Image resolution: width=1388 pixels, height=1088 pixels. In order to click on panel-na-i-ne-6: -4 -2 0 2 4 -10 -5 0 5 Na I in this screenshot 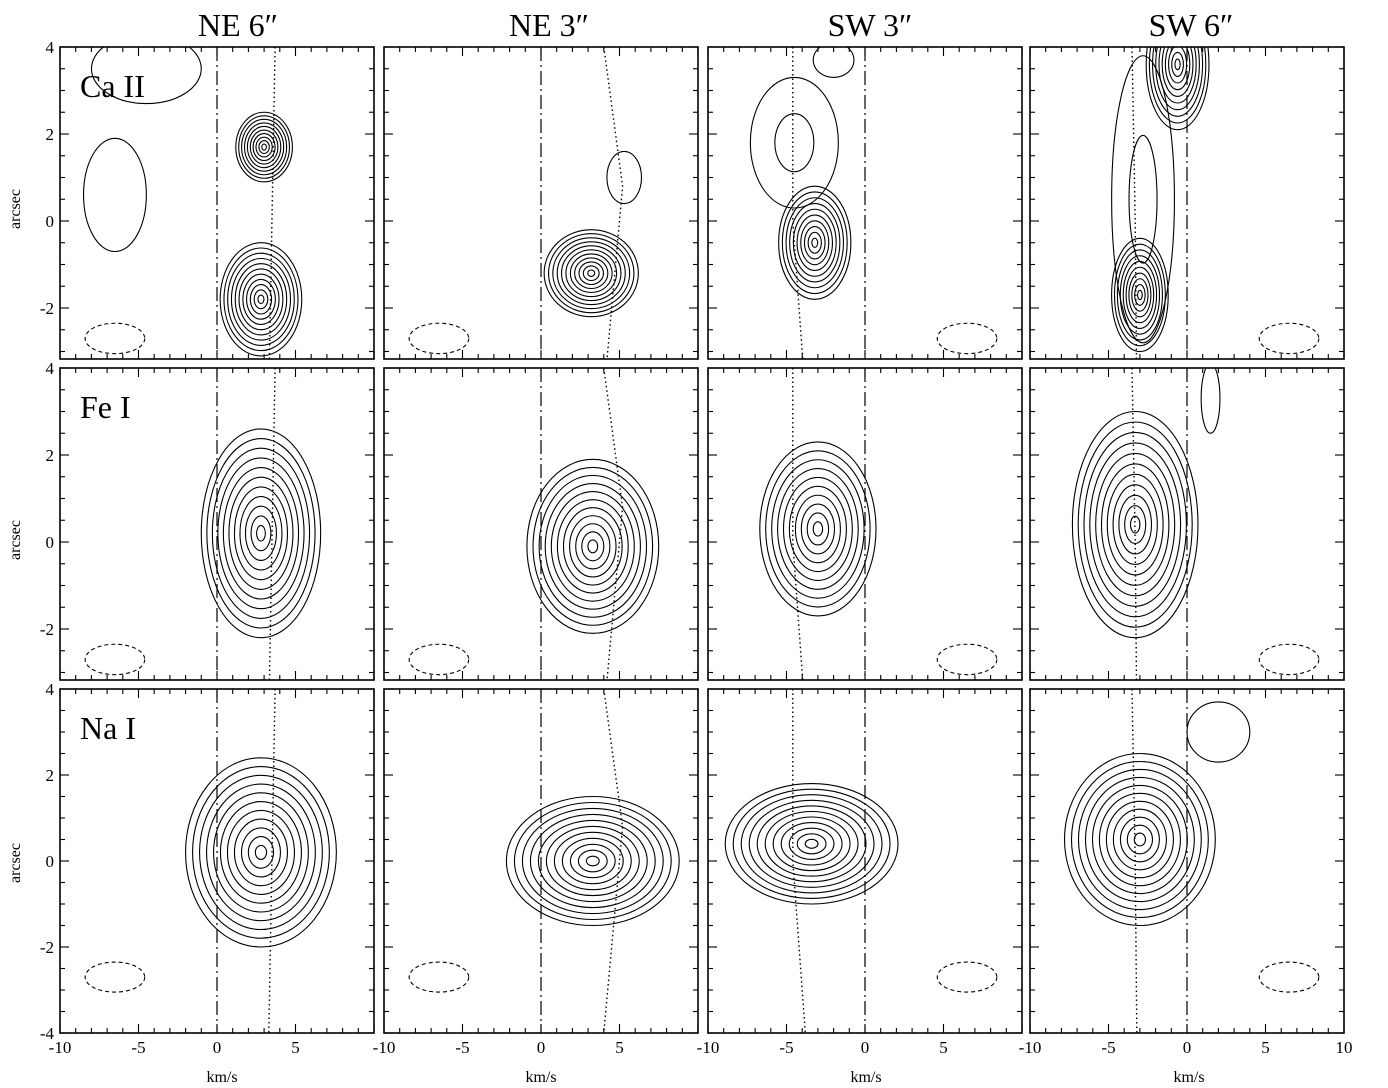, I will do `click(207, 868)`.